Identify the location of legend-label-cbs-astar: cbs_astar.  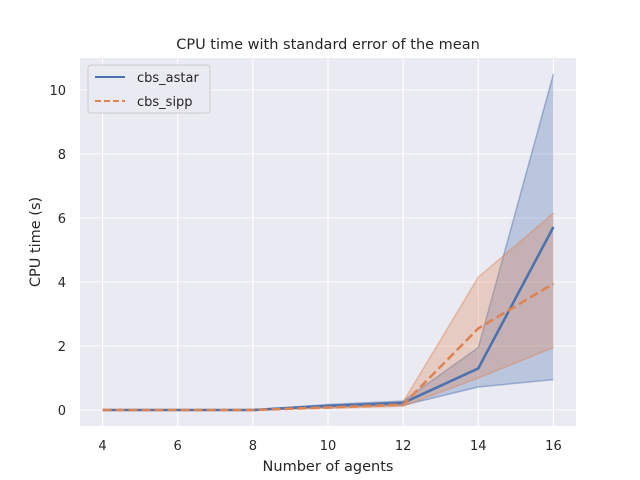
(168, 78).